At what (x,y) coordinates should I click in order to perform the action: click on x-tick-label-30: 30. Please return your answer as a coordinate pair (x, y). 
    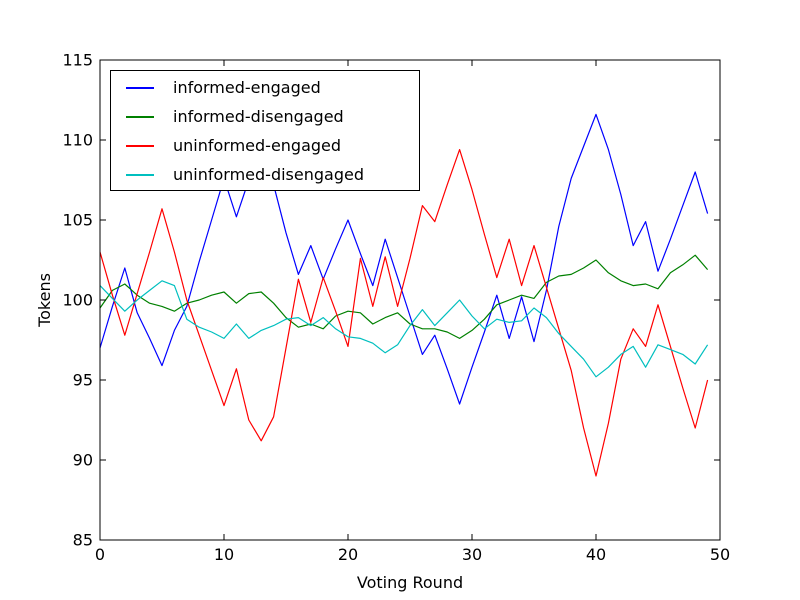
    Looking at the image, I should click on (472, 554).